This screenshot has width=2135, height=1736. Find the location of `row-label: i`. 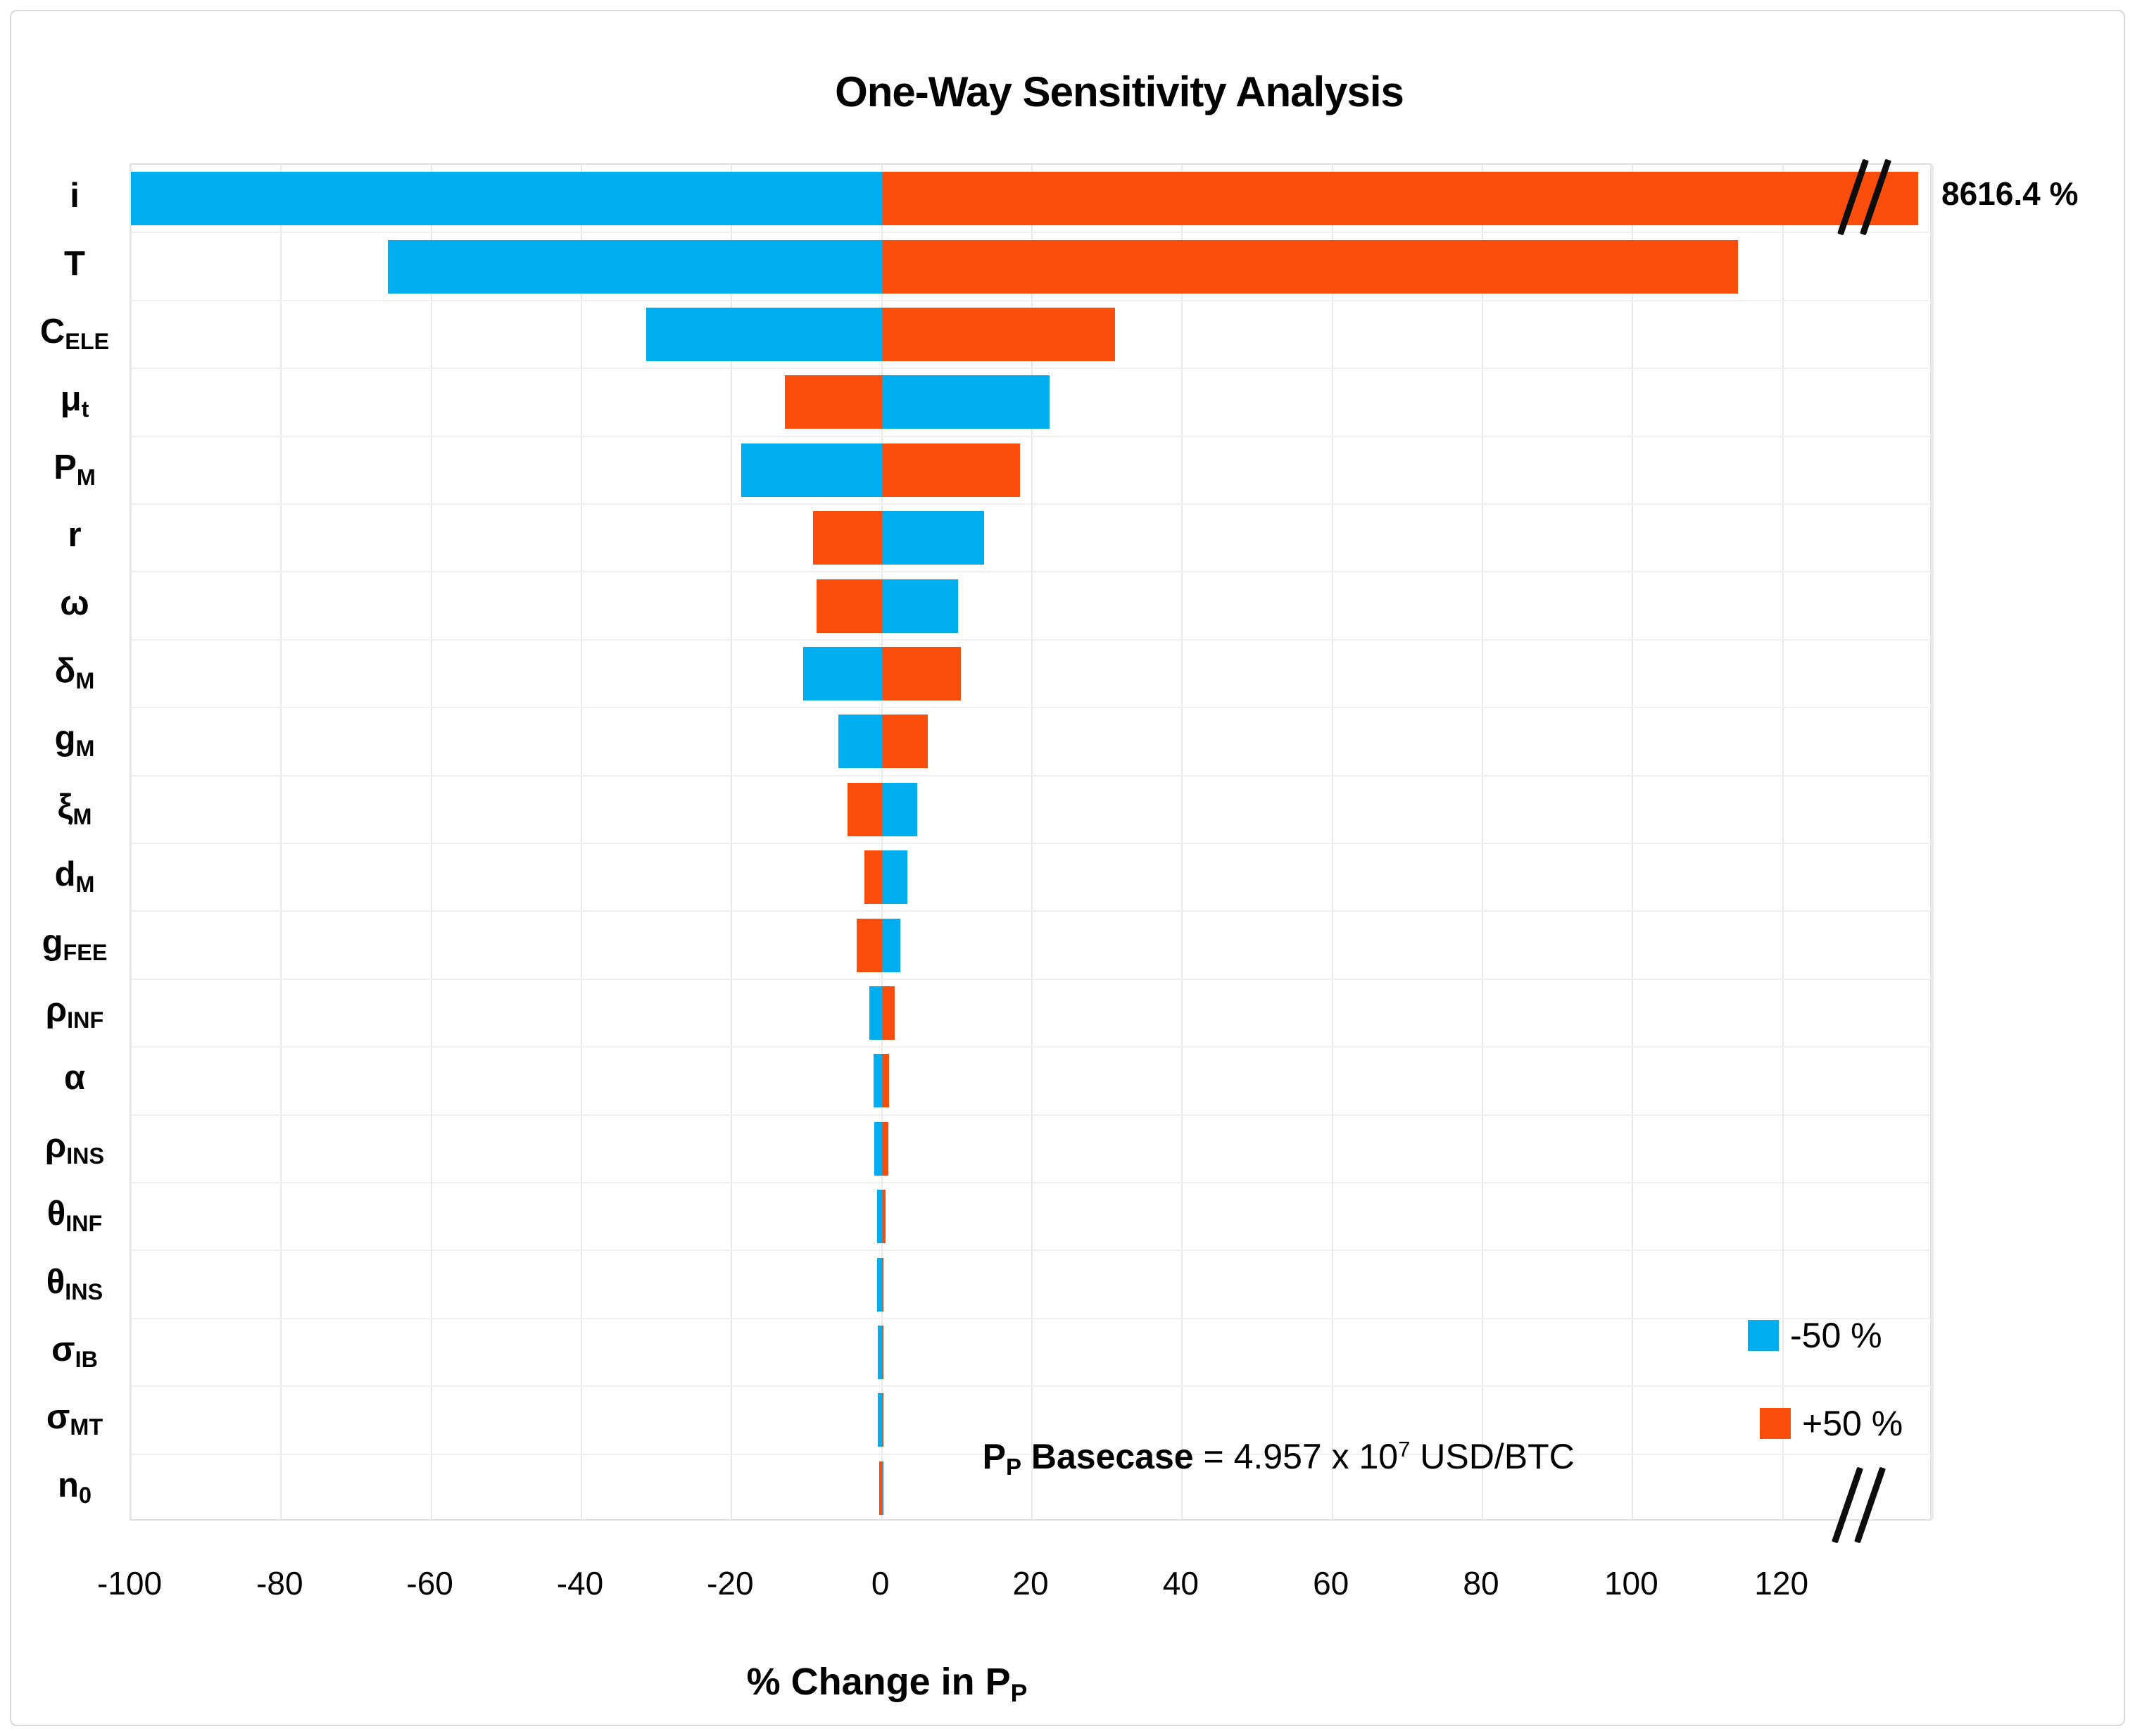

row-label: i is located at coordinates (74, 196).